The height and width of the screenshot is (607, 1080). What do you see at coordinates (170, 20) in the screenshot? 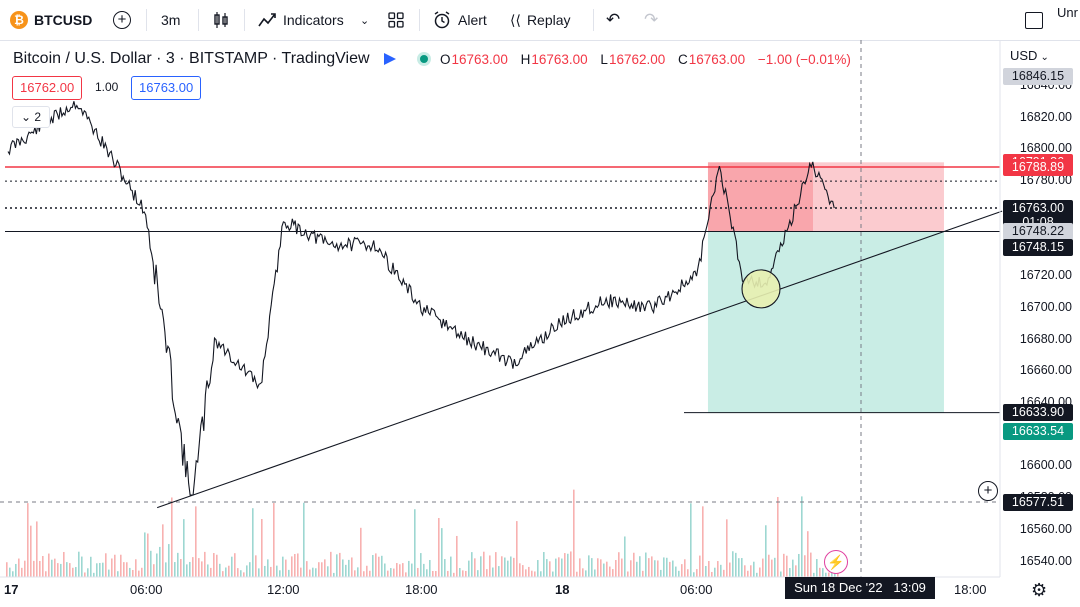
I see `interval-button: 3m` at bounding box center [170, 20].